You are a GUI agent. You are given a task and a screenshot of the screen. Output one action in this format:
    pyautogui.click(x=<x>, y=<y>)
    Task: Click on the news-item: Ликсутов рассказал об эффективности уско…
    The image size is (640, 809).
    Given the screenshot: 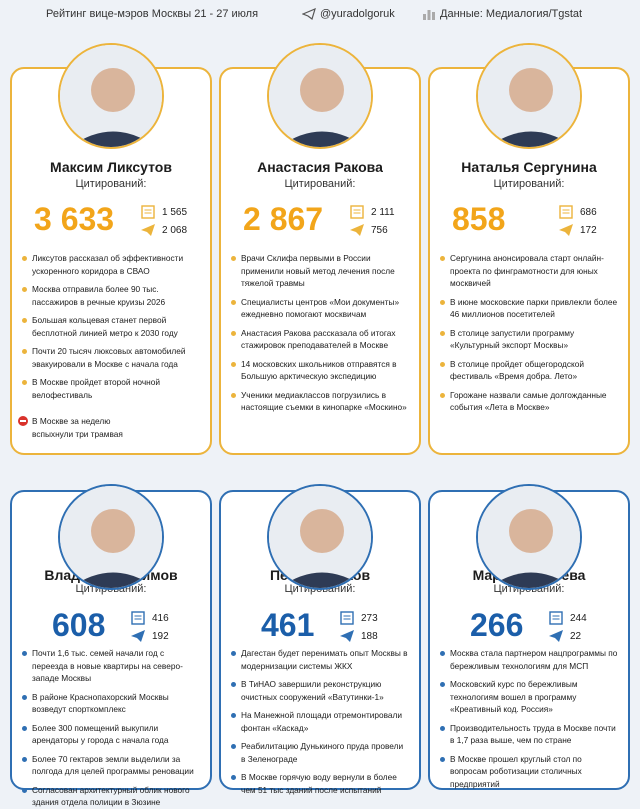 What is the action you would take?
    pyautogui.click(x=108, y=264)
    